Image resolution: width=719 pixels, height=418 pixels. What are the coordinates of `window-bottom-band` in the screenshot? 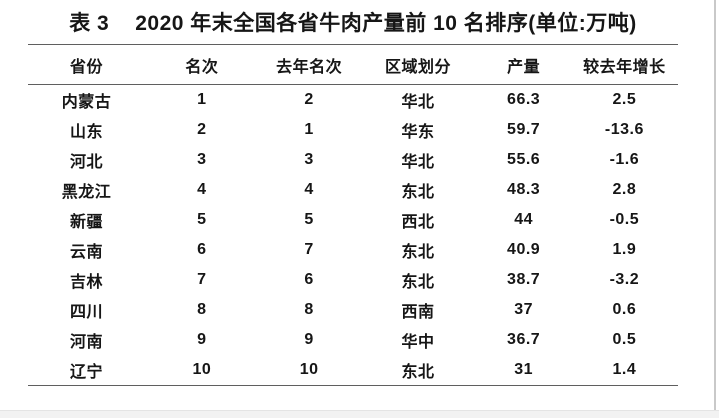 It's located at (359, 414).